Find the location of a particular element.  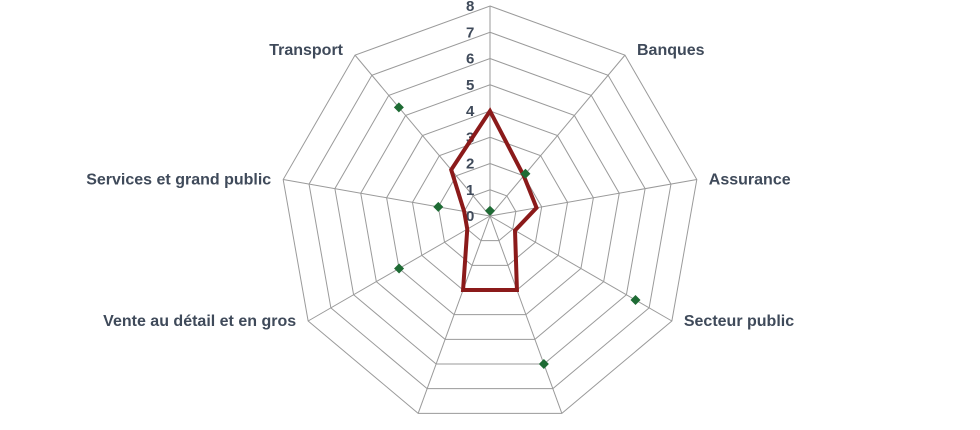

tick-label-0: 0 is located at coordinates (470, 216).